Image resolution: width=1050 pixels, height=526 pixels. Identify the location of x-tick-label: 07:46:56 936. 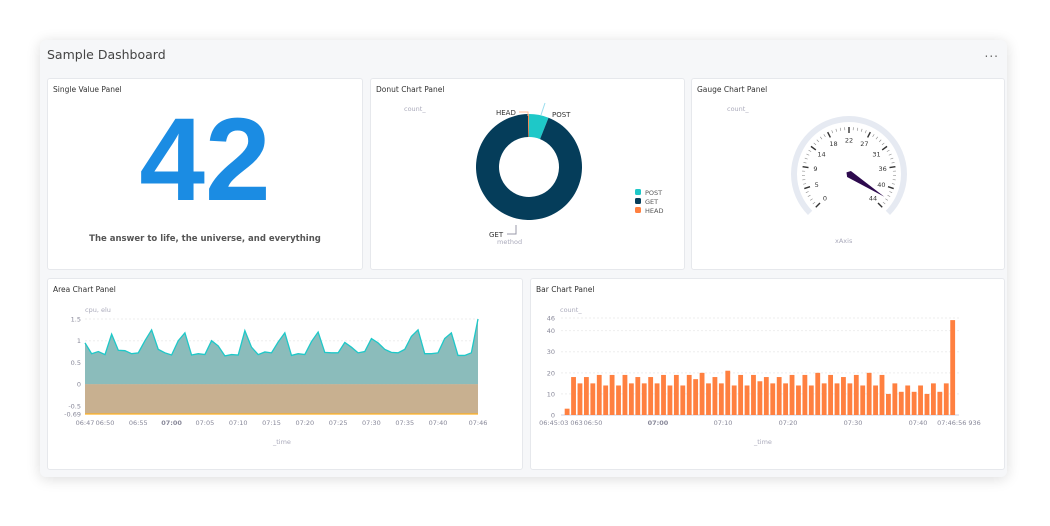
(959, 423).